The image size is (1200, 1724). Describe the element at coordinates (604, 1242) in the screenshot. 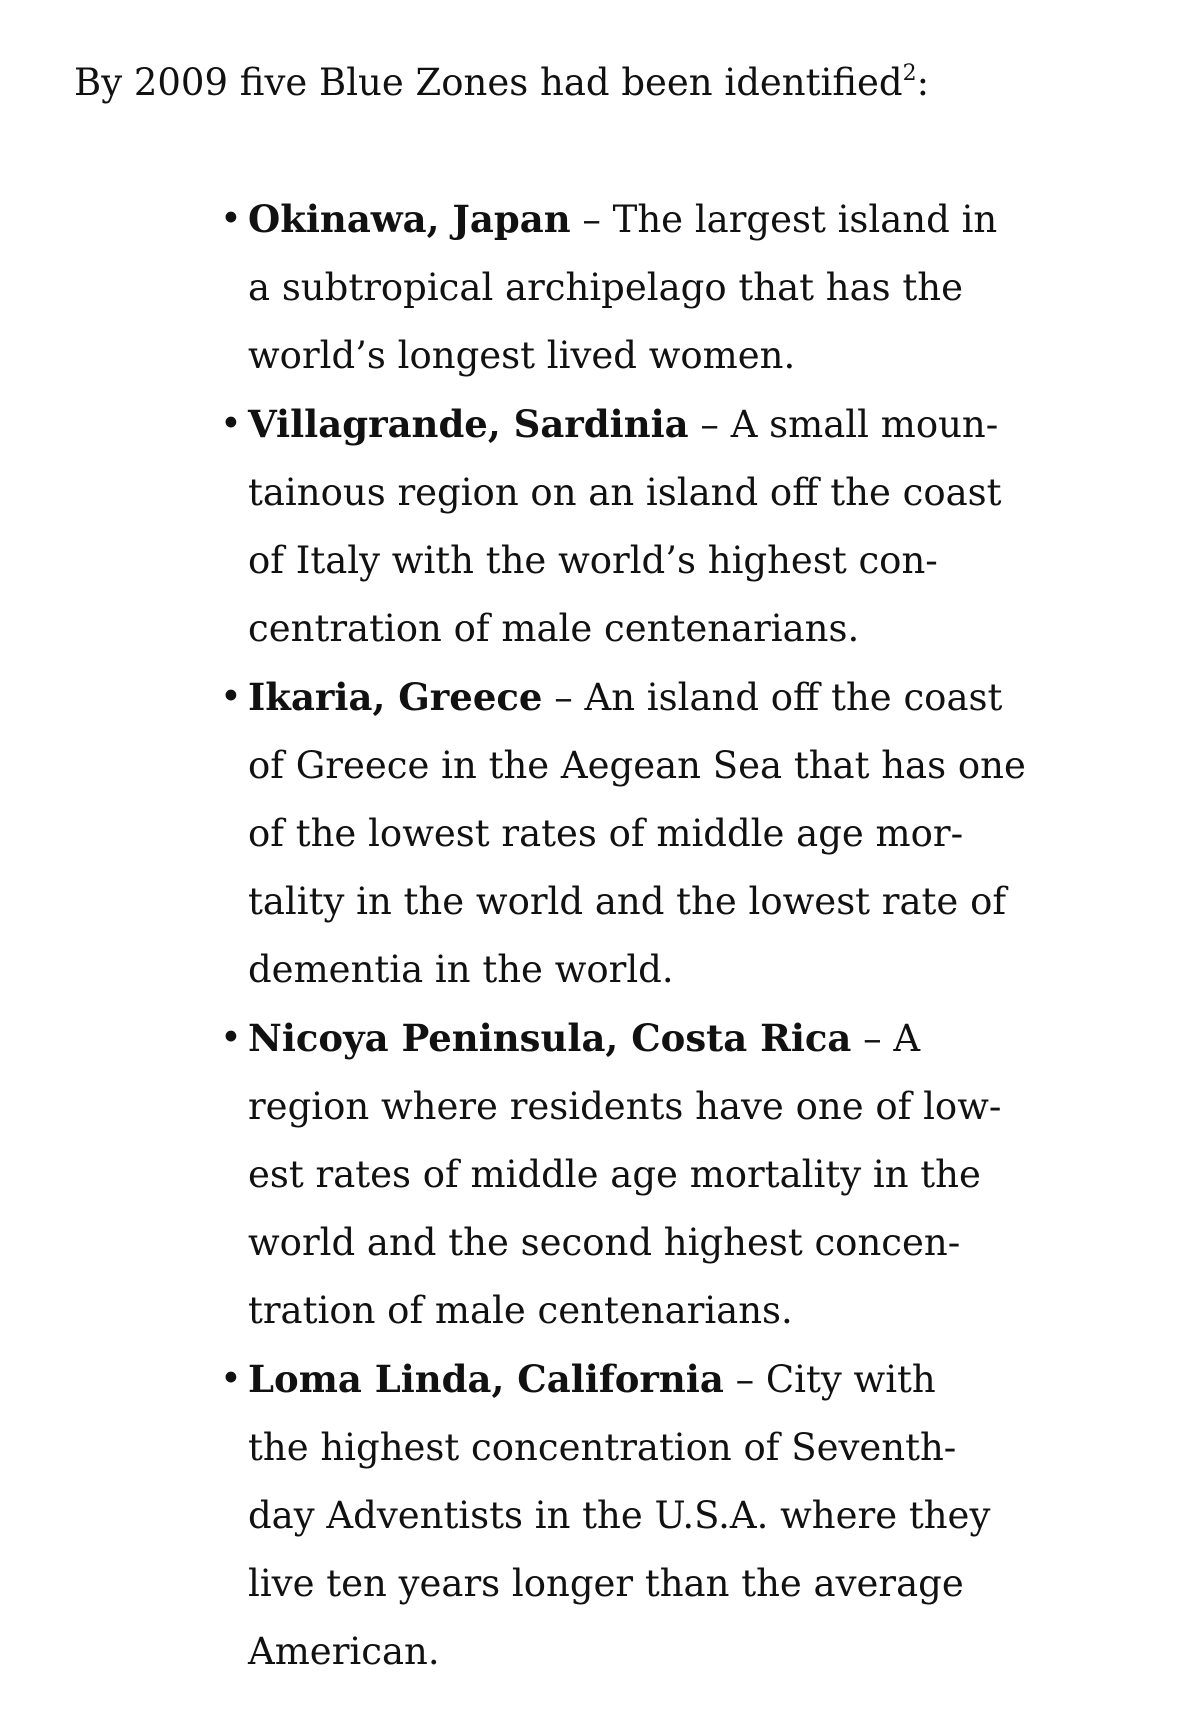

I see `item-line: world and the second highest concen-` at that location.